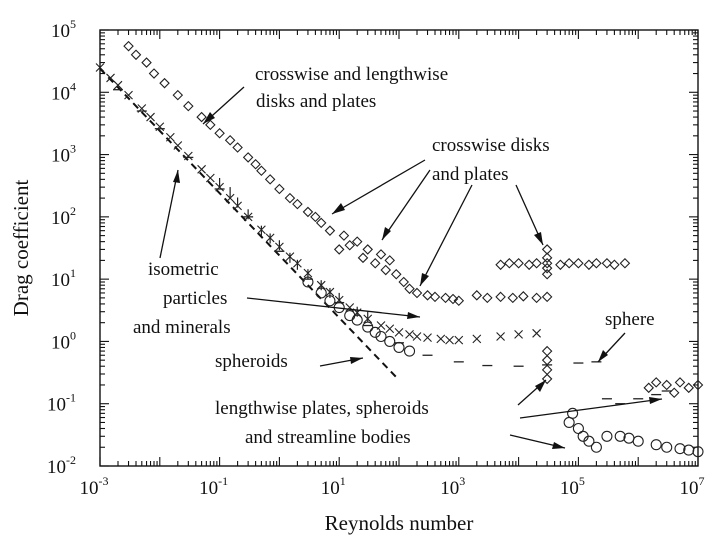 The image size is (728, 547). I want to click on x-axis-title: Reynolds number, so click(399, 523).